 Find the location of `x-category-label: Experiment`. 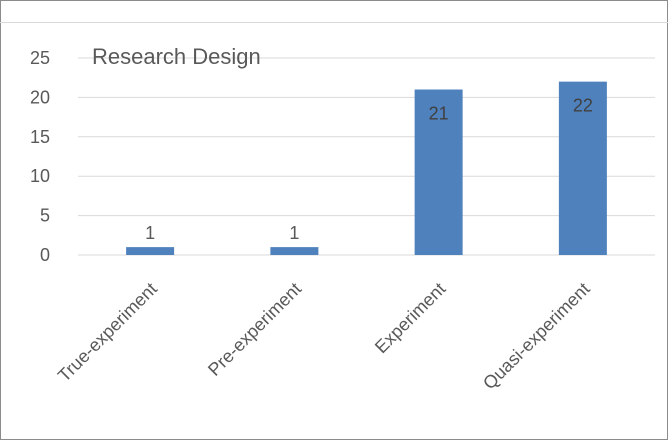

x-category-label: Experiment is located at coordinates (410, 318).